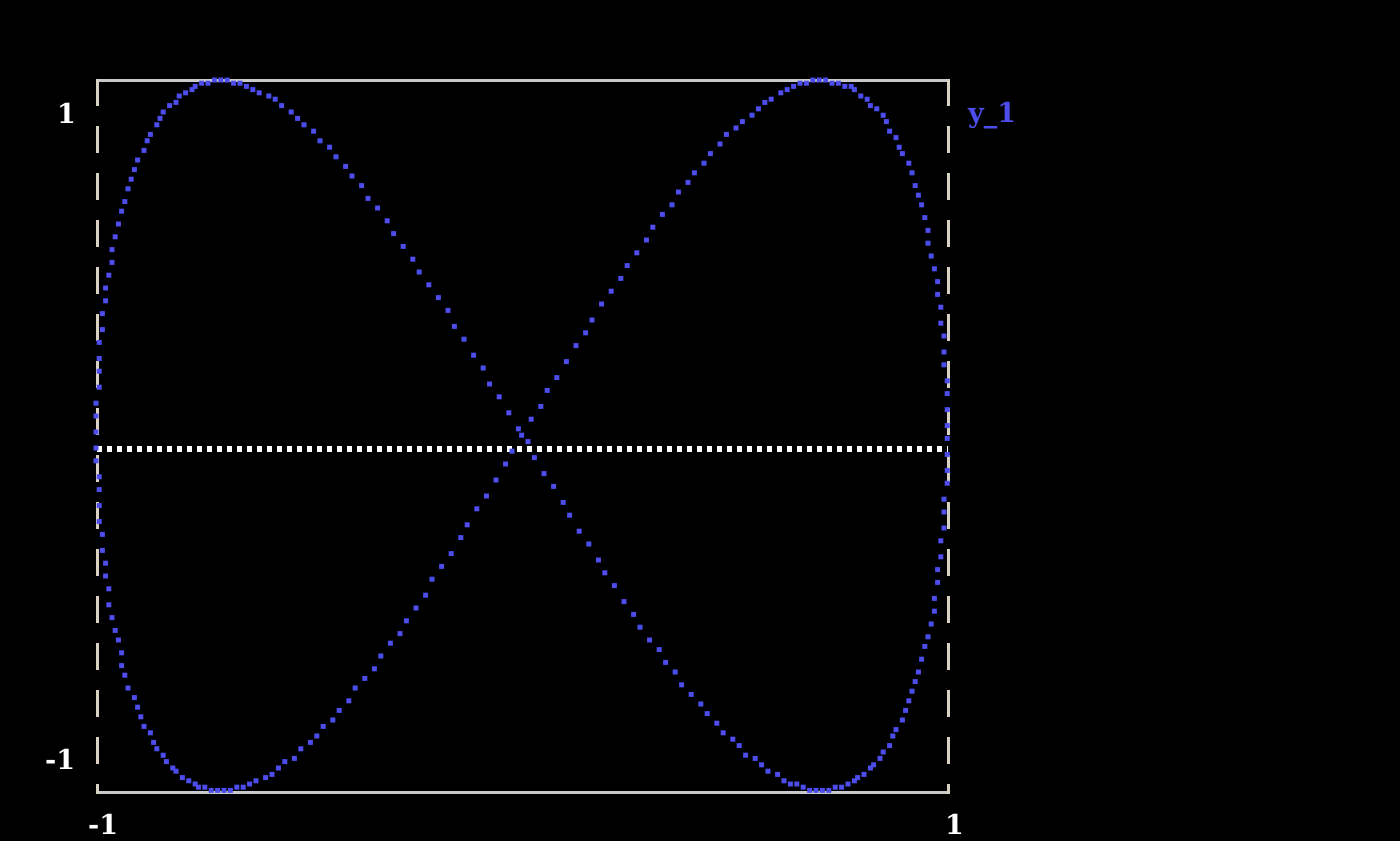  Describe the element at coordinates (60, 760) in the screenshot. I see `y-axis-tick-min: -1` at that location.